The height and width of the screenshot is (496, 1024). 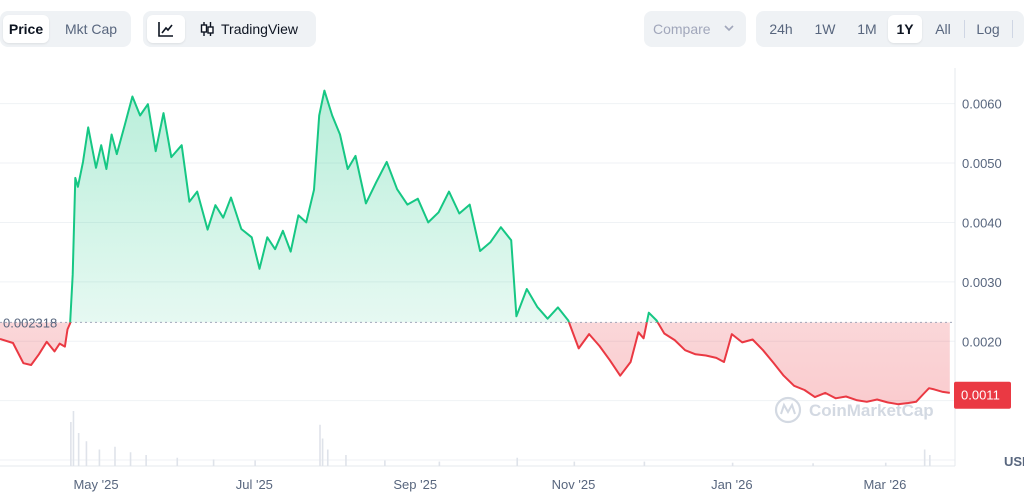 What do you see at coordinates (415, 484) in the screenshot?
I see `x-tick-label: Sep '25` at bounding box center [415, 484].